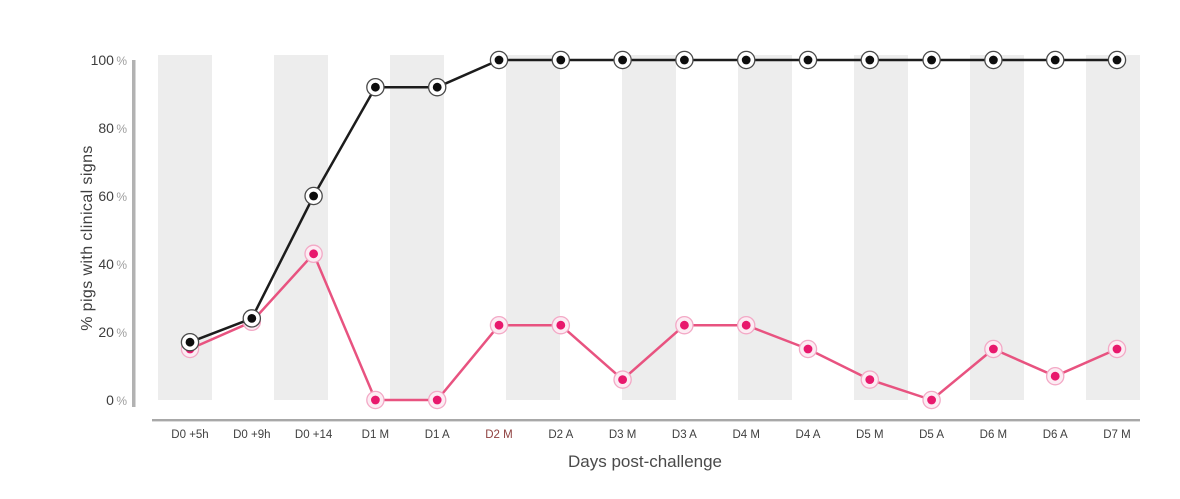 The width and height of the screenshot is (1180, 499). I want to click on x-tick-label: D6 A, so click(1055, 435).